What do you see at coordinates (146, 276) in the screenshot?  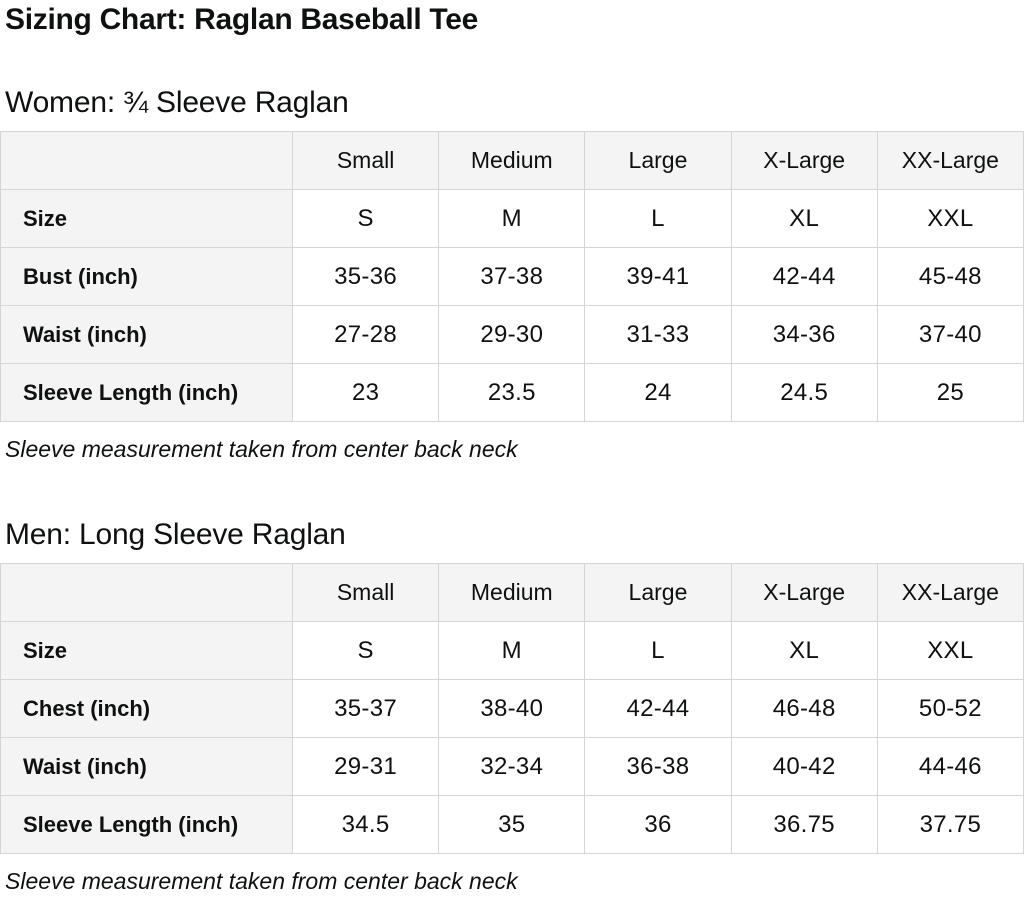 I see `row-label: Bust (inch)` at bounding box center [146, 276].